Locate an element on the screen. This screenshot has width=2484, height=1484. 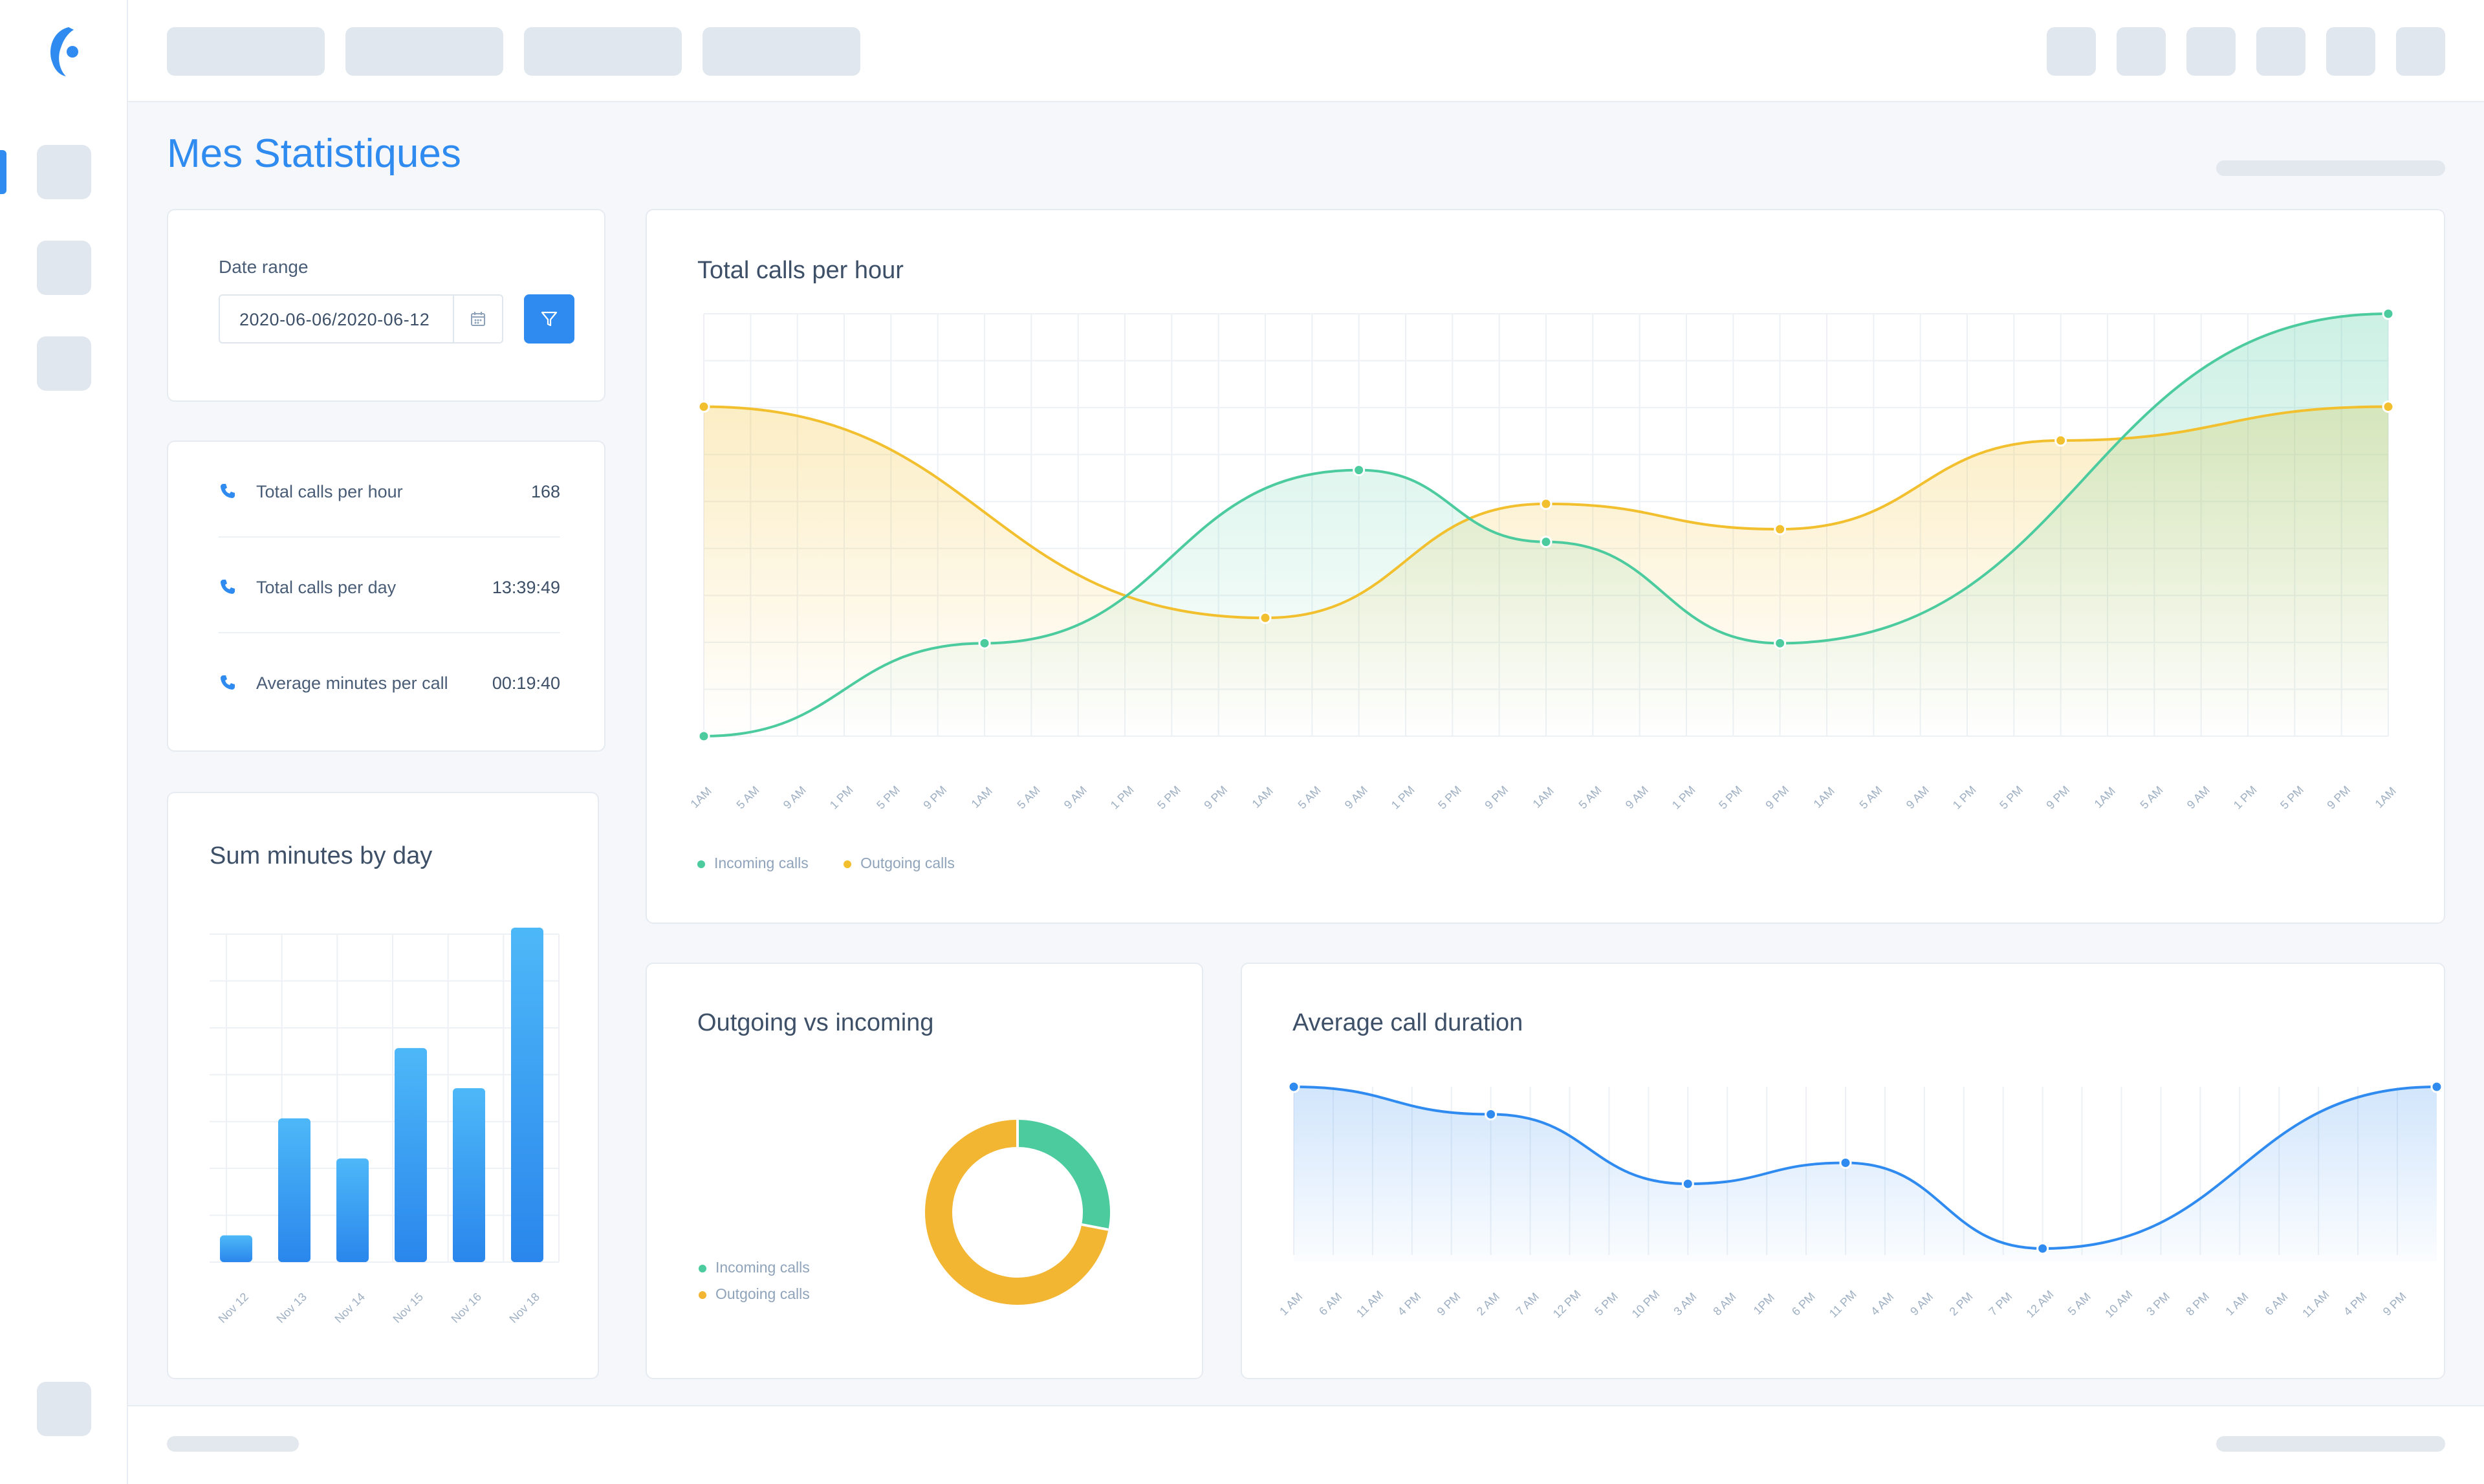
legend-label: Incoming calls is located at coordinates (762, 1267).